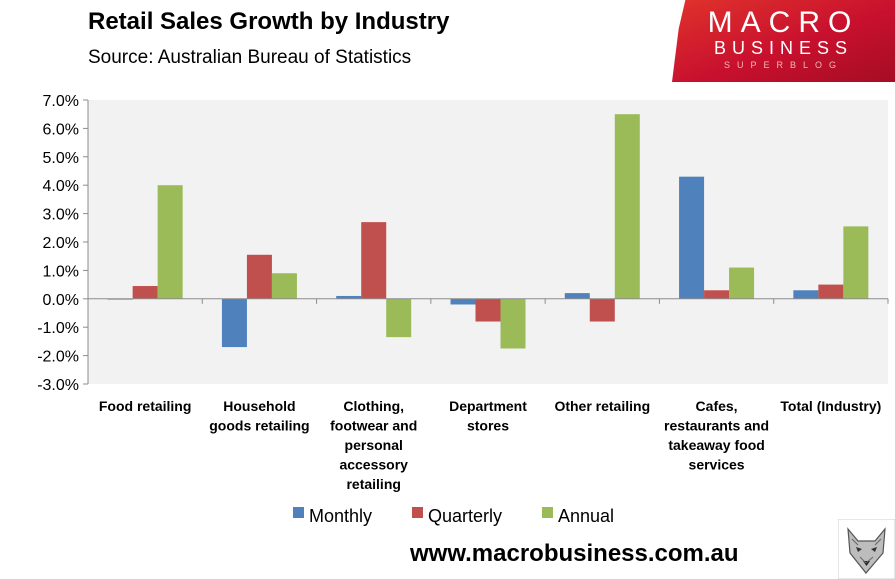 The width and height of the screenshot is (895, 579). I want to click on y-tick-label: 3.0%, so click(61, 215).